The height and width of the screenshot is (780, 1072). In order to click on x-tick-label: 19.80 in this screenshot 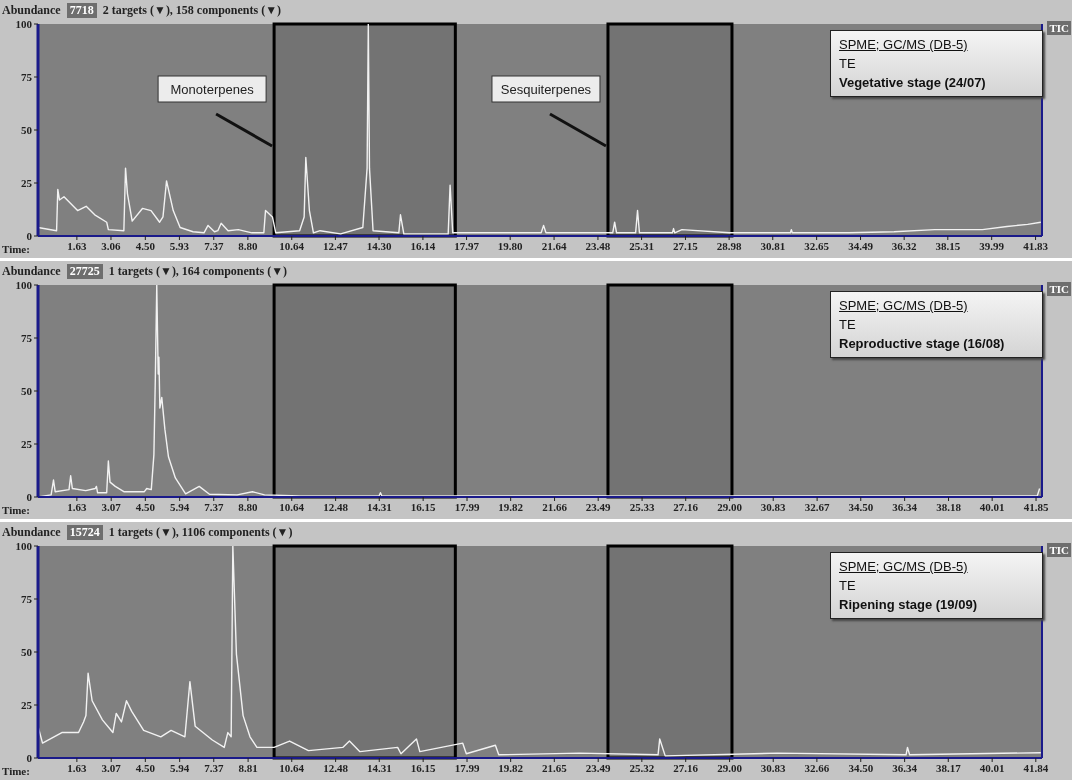, I will do `click(510, 245)`.